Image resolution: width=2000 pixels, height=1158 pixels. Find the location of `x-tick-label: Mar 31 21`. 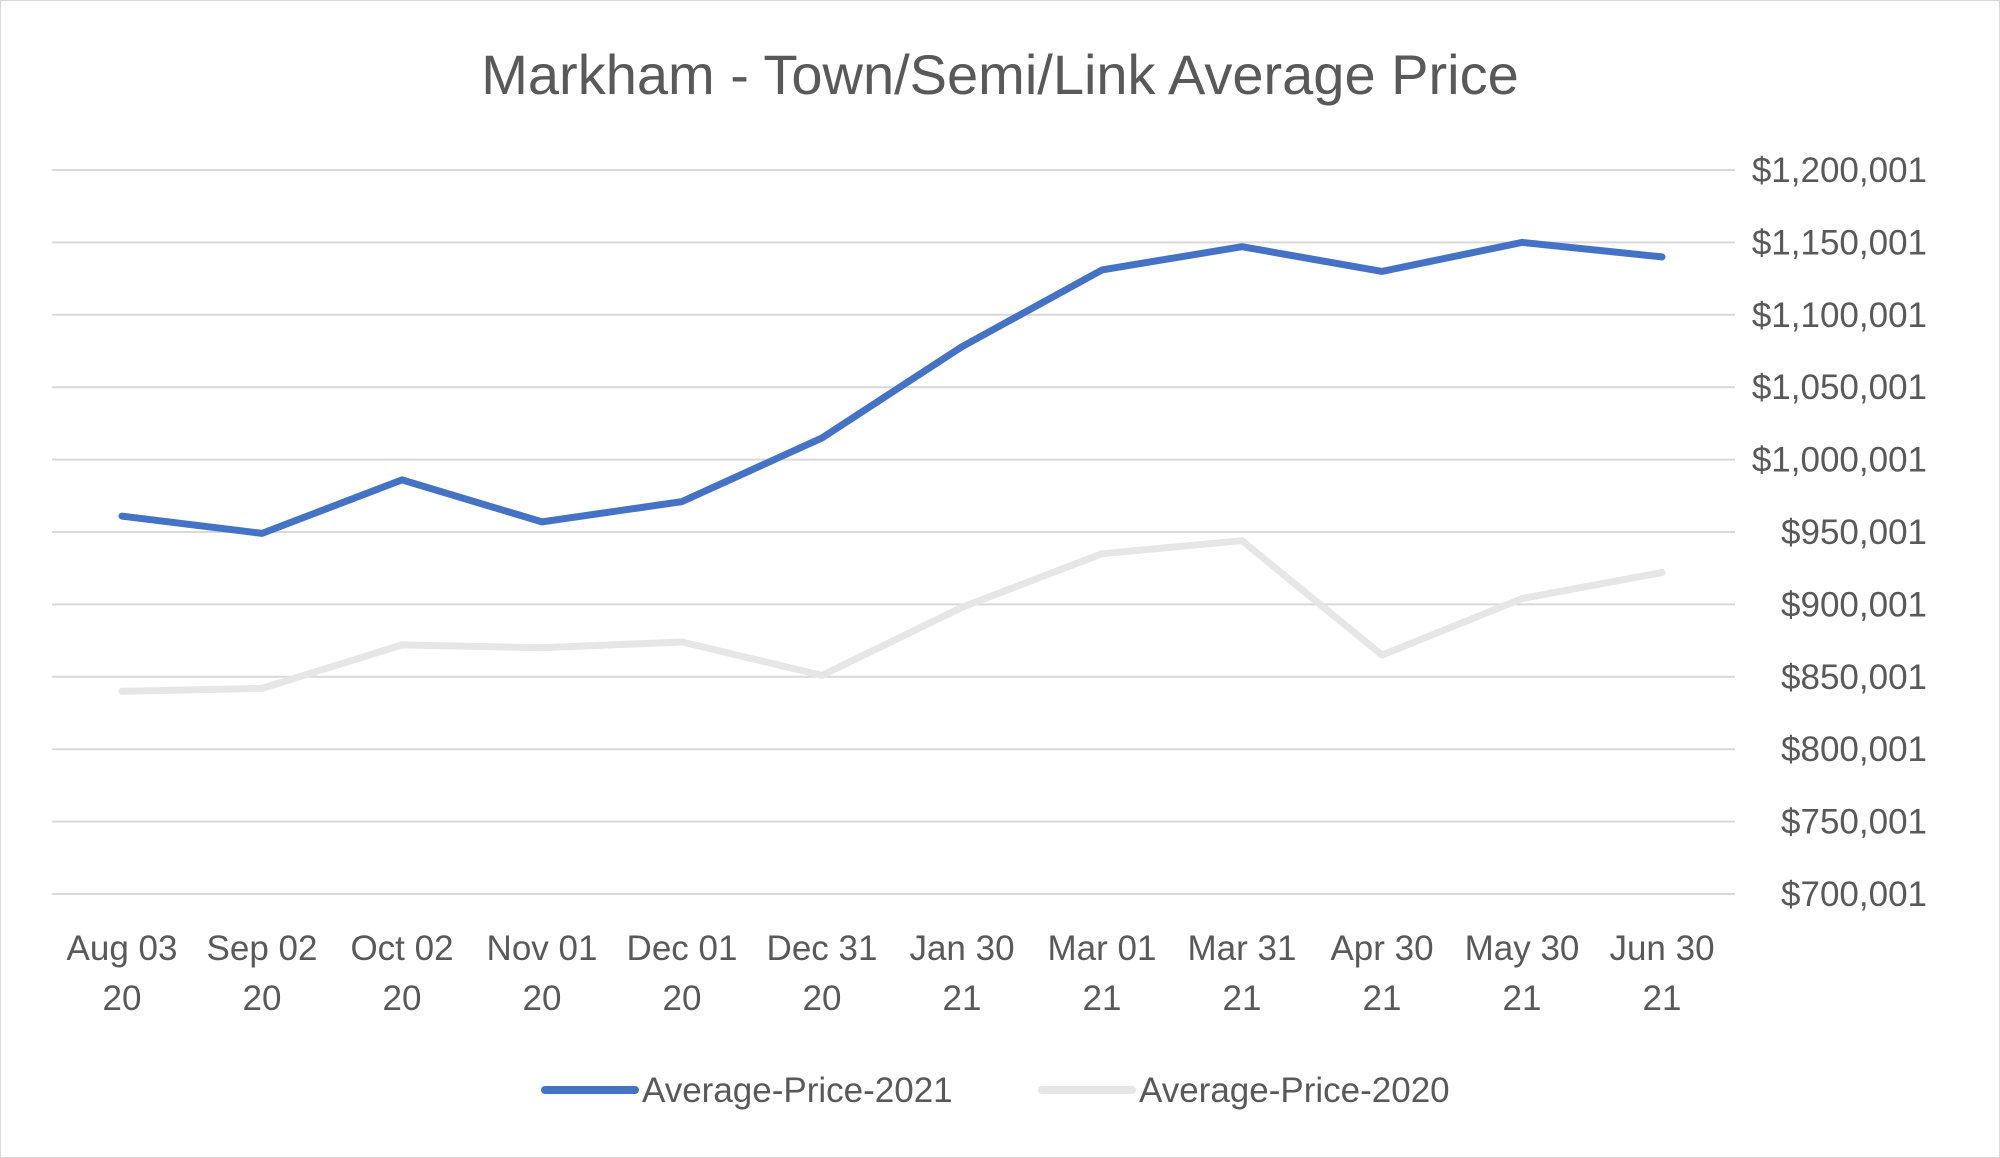

x-tick-label: Mar 31 21 is located at coordinates (1242, 973).